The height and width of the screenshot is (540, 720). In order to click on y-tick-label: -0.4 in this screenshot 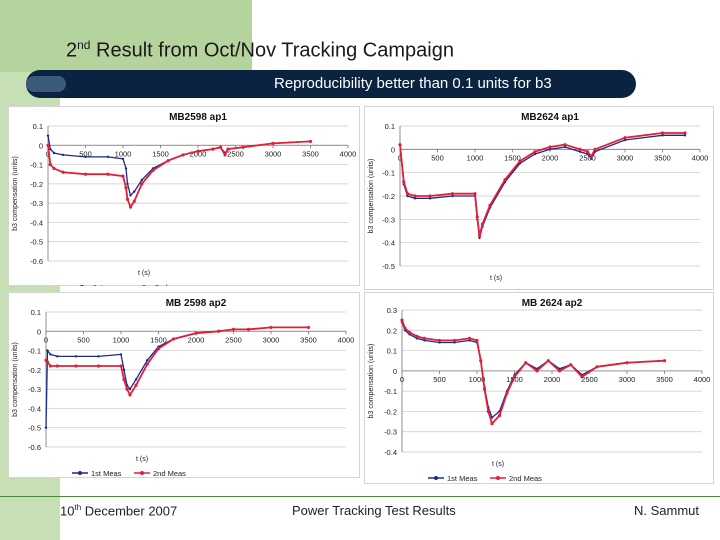, I will do `click(390, 452)`.